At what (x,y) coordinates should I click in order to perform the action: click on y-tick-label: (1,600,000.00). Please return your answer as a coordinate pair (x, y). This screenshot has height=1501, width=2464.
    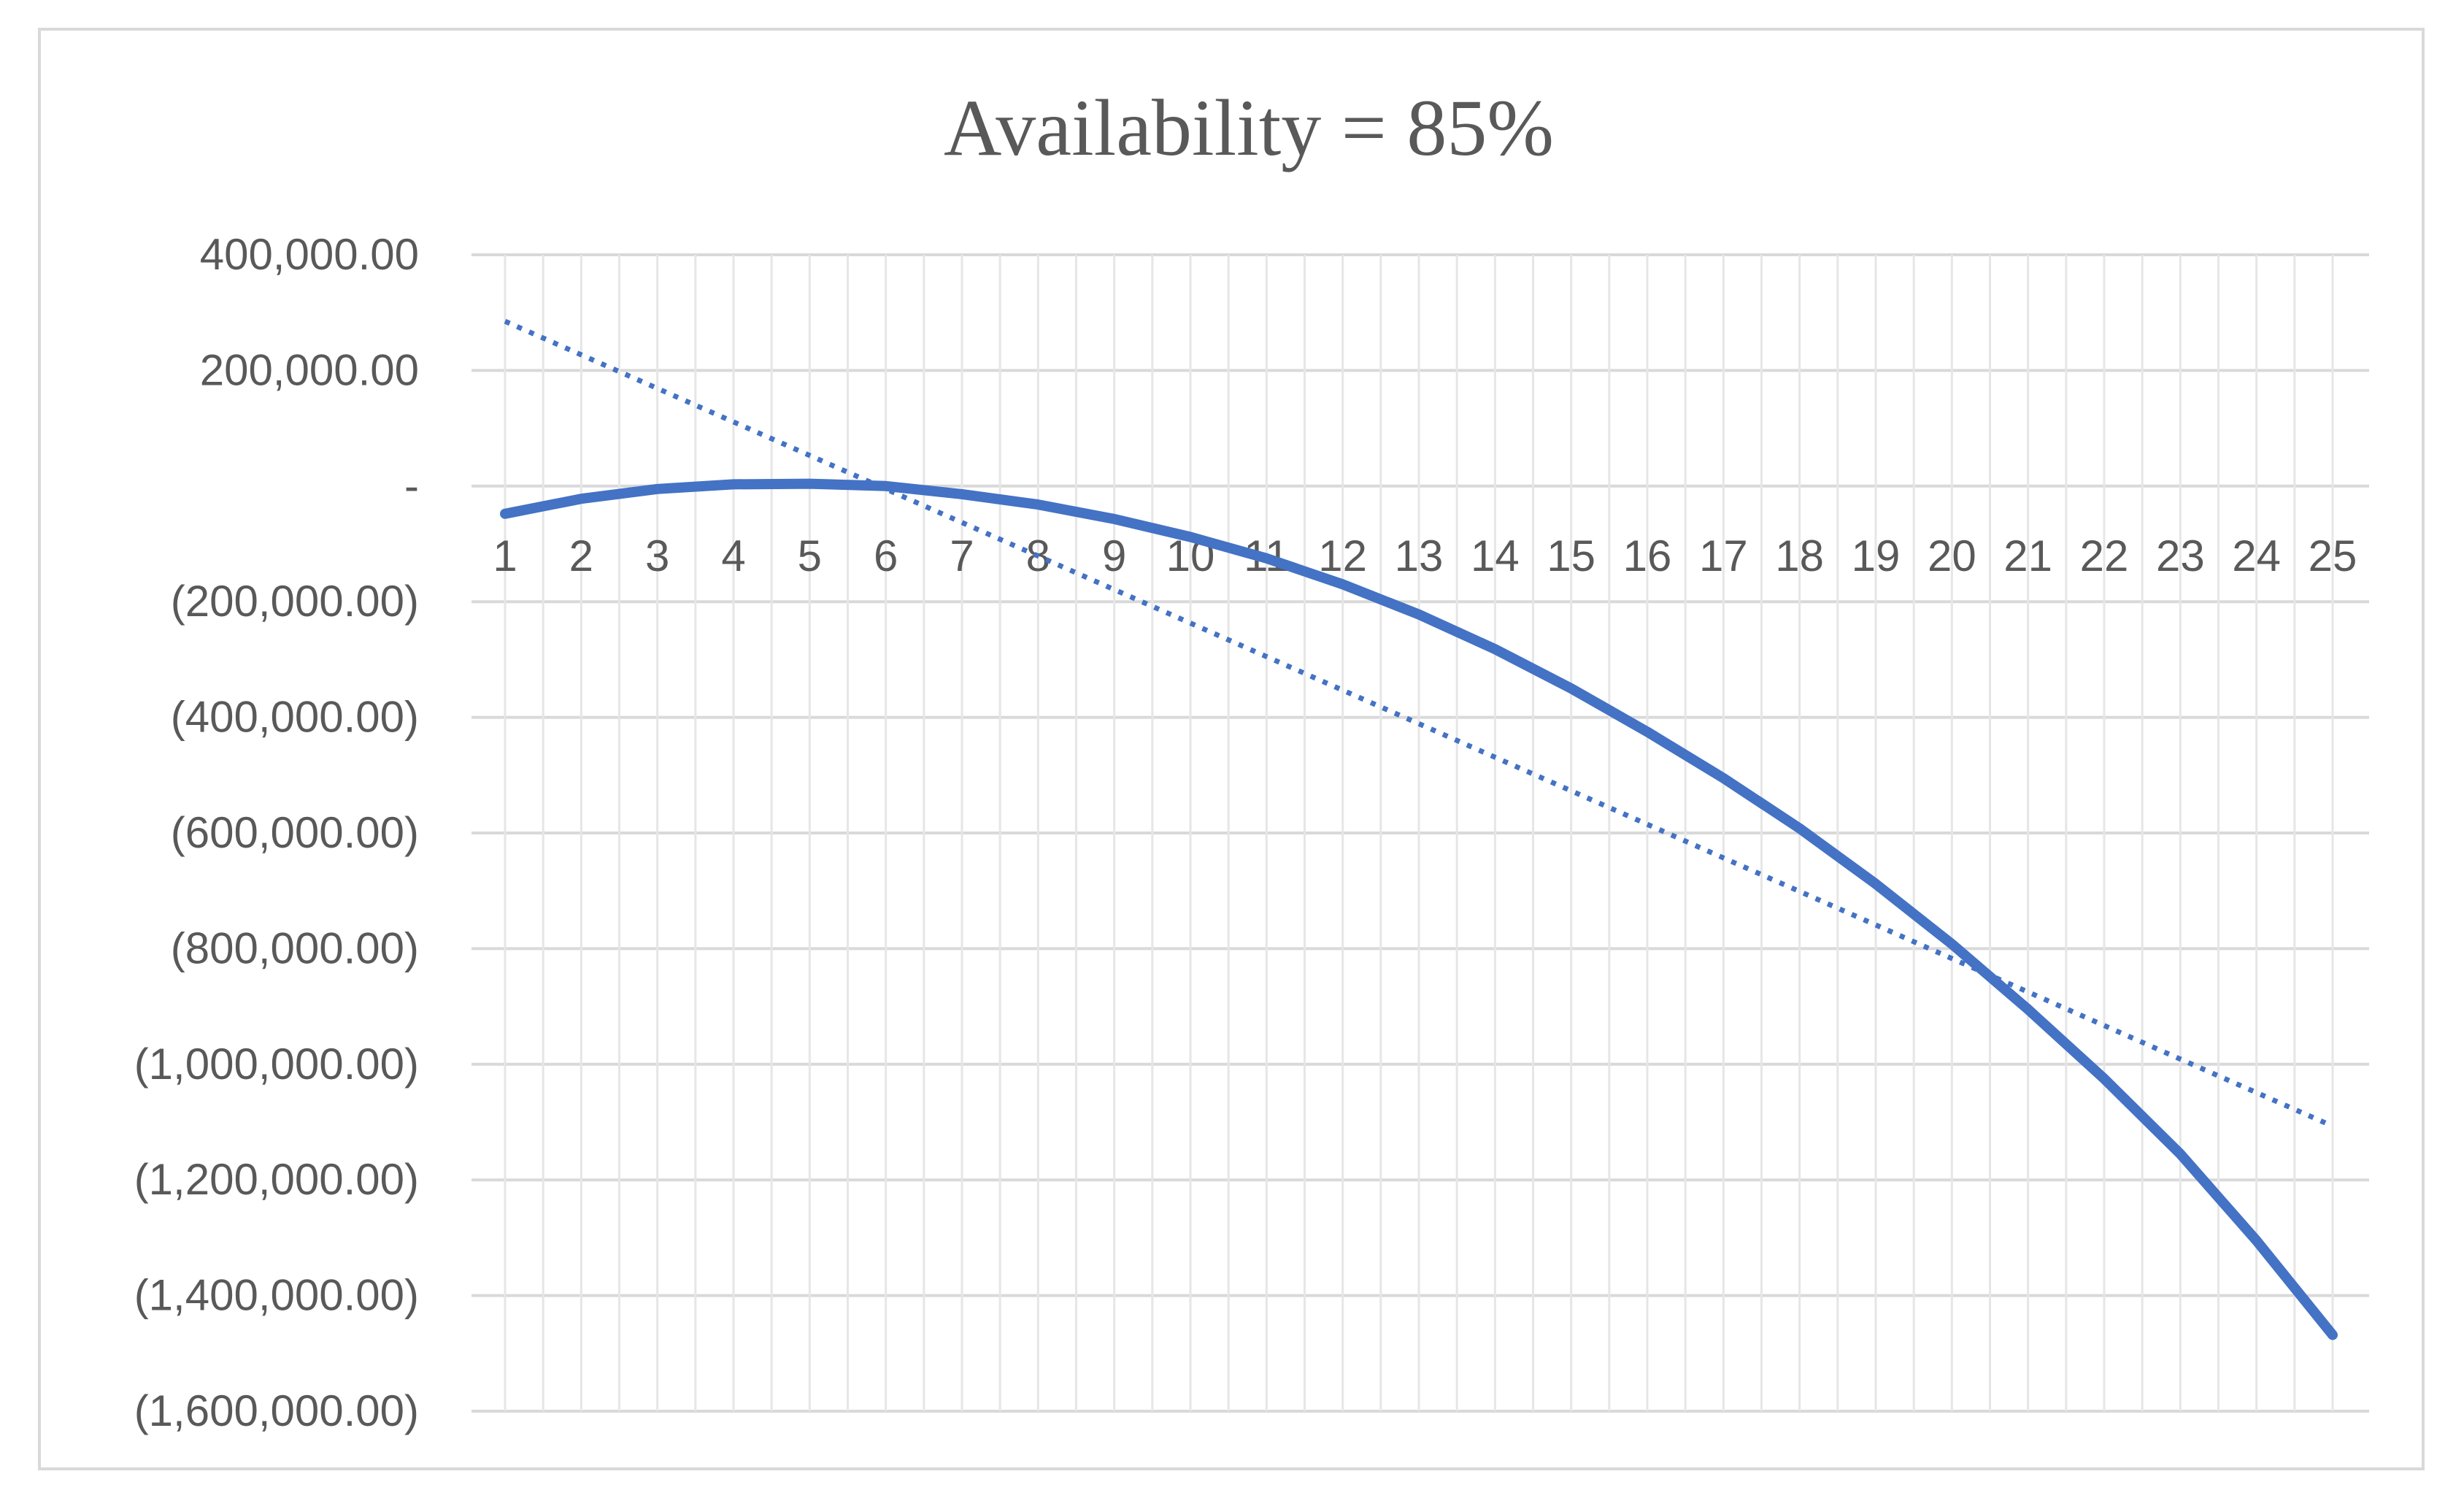
    Looking at the image, I should click on (276, 1410).